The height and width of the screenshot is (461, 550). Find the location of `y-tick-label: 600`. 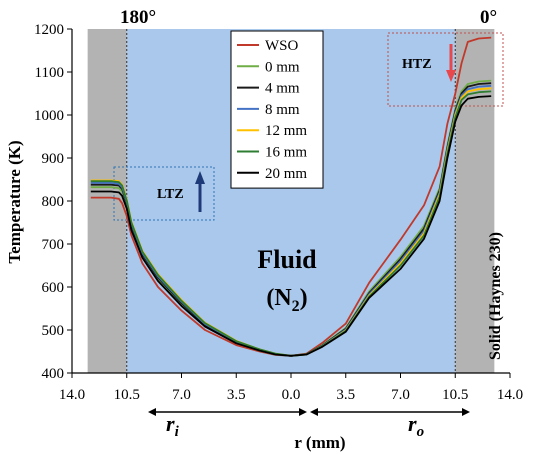

y-tick-label: 600 is located at coordinates (53, 288).